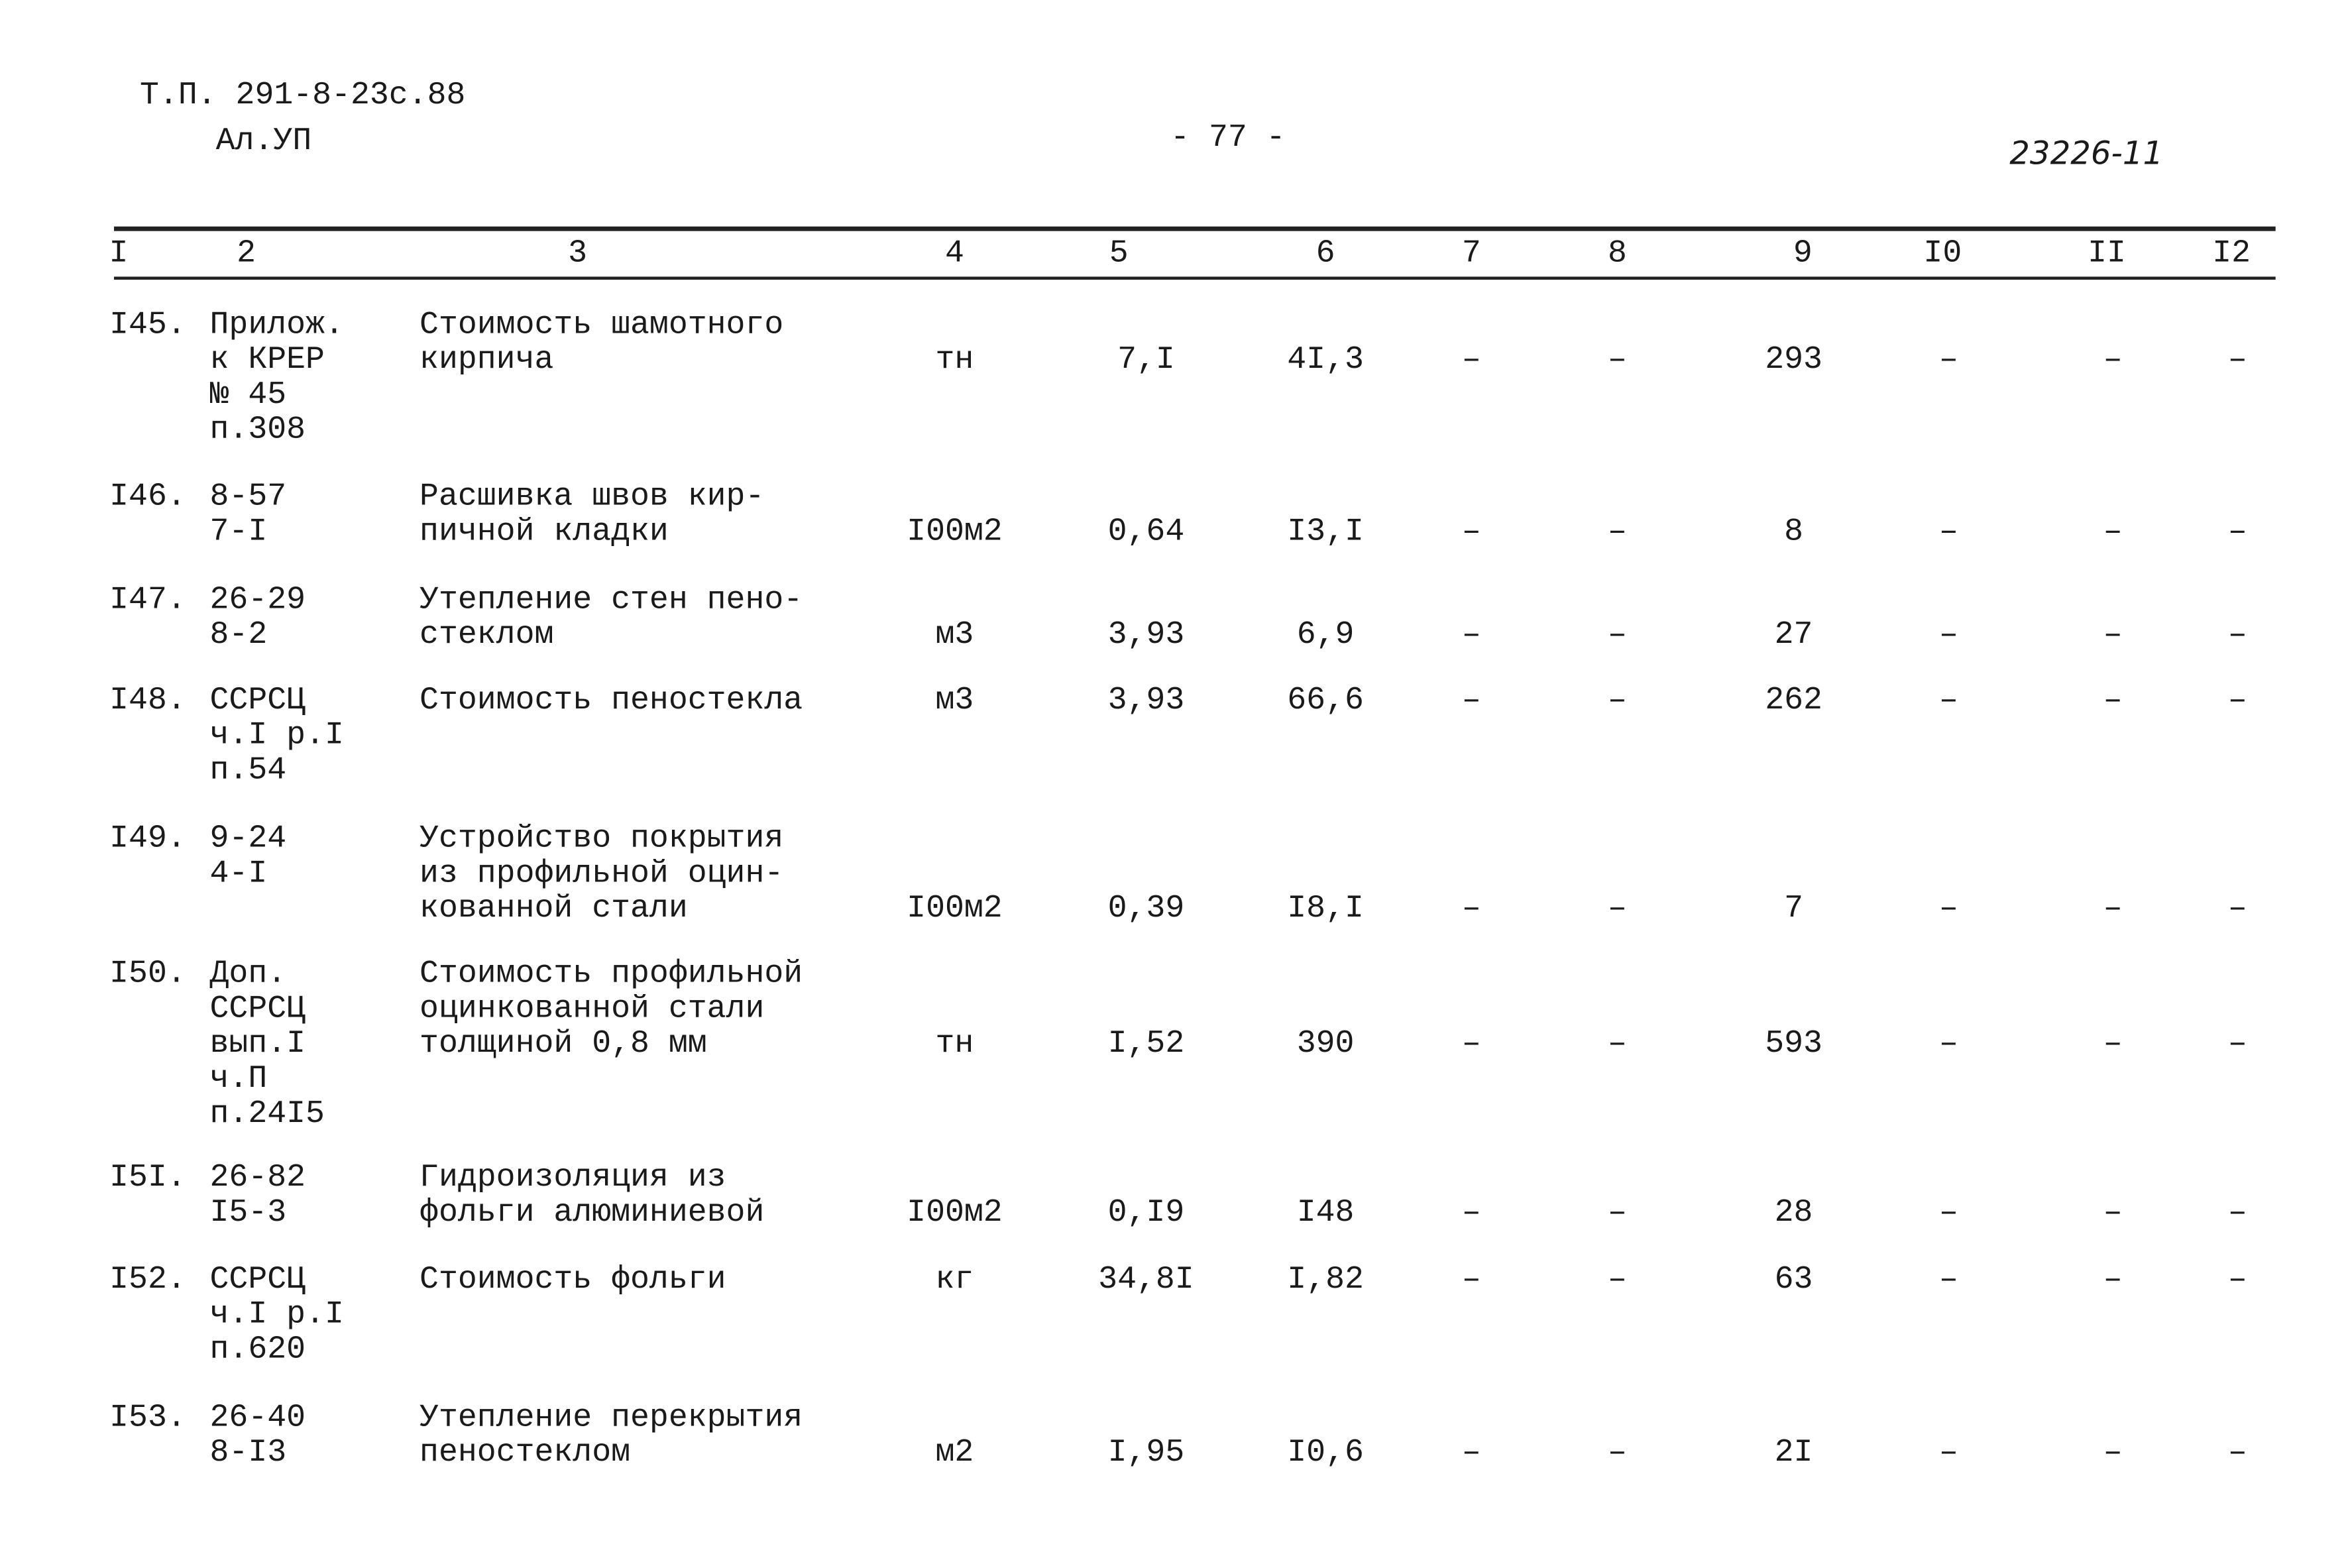 This screenshot has width=2350, height=1568. Describe the element at coordinates (147, 840) in the screenshot. I see `row-number: I49.` at that location.